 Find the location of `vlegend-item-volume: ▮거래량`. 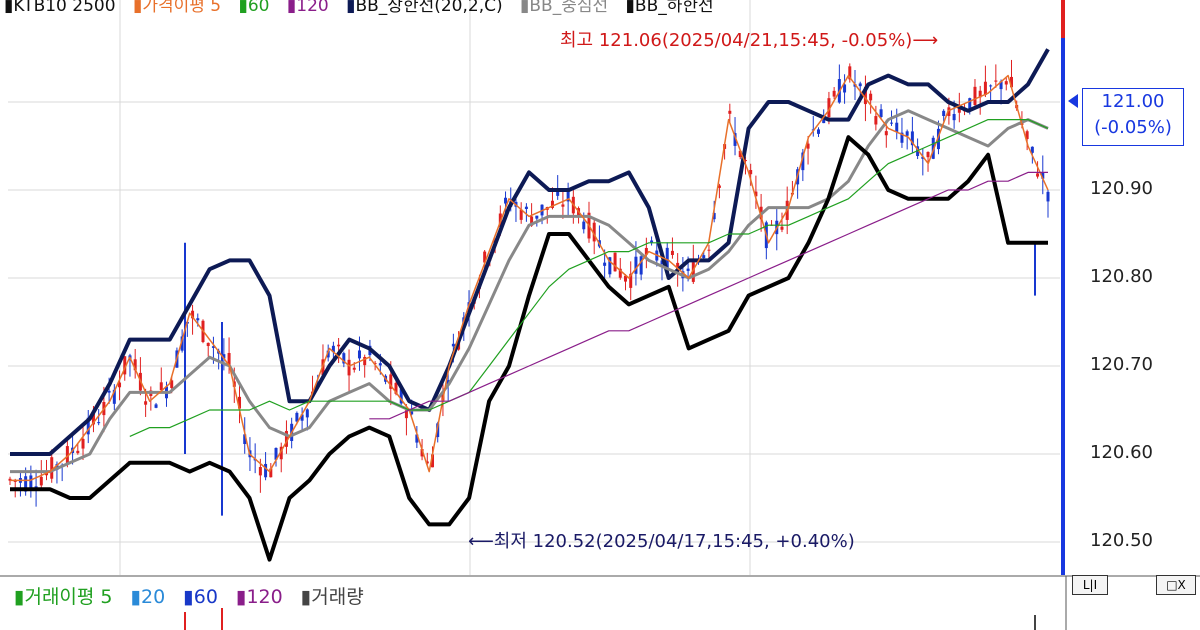

vlegend-item-volume: ▮거래량 is located at coordinates (335, 597).